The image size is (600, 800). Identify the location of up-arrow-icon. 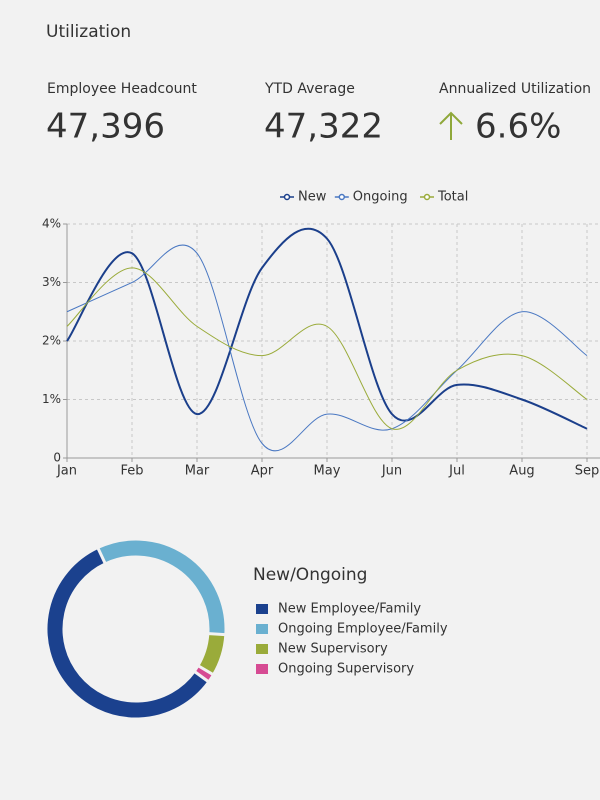
(451, 125).